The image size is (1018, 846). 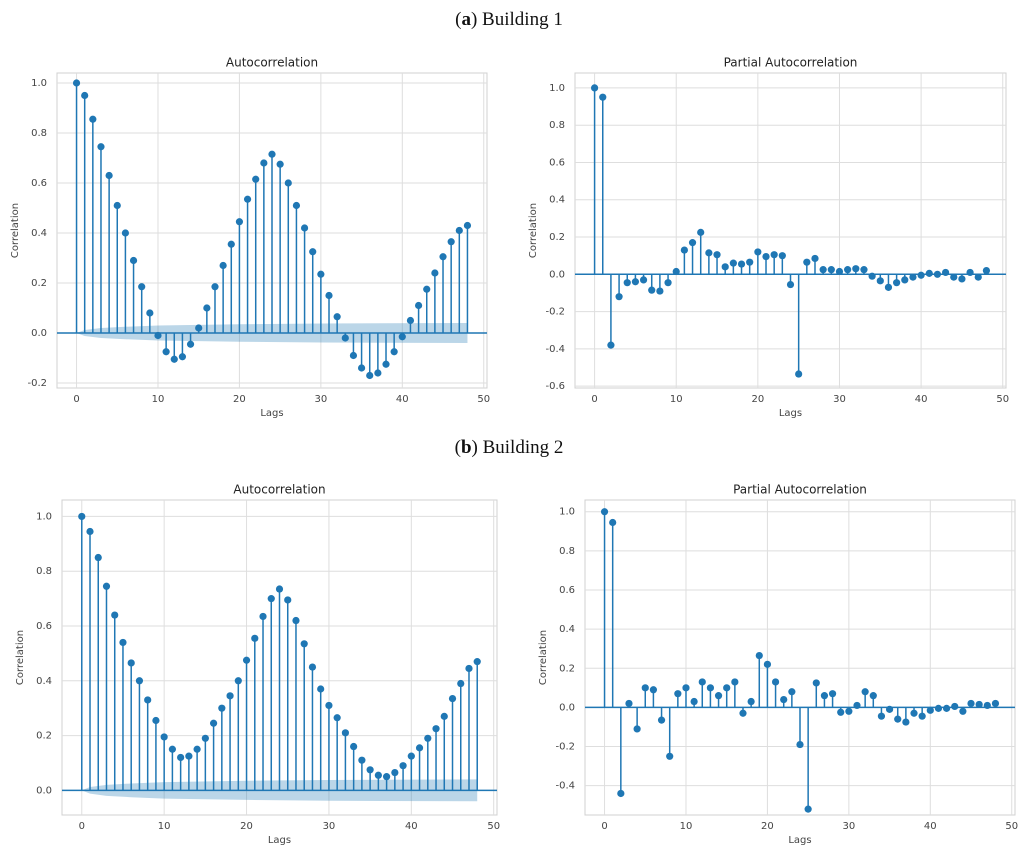 I want to click on y-tick-label: -0.2, so click(x=565, y=747).